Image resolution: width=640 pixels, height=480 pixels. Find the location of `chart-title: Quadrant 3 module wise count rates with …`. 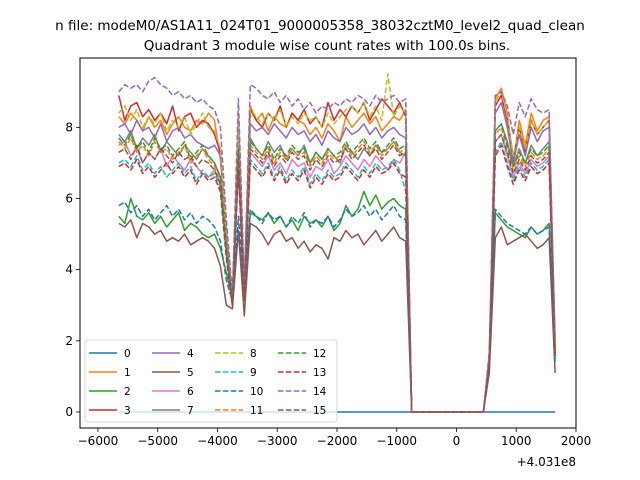

chart-title: Quadrant 3 module wise count rates with … is located at coordinates (327, 46).